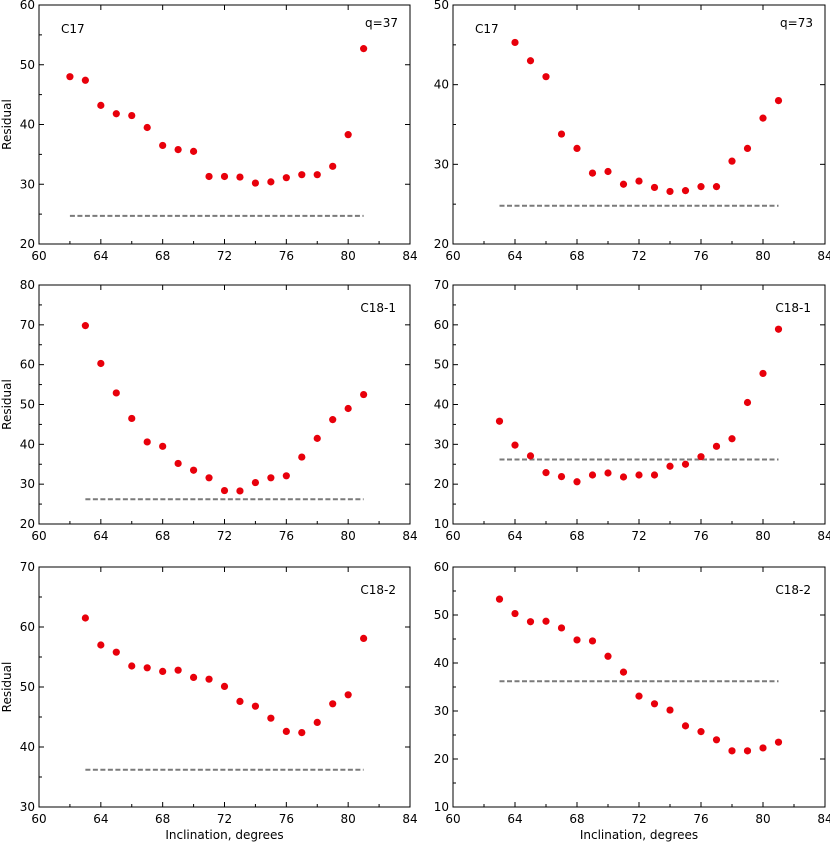 The width and height of the screenshot is (830, 843). I want to click on x-axis-label: Inclination, degrees, so click(639, 835).